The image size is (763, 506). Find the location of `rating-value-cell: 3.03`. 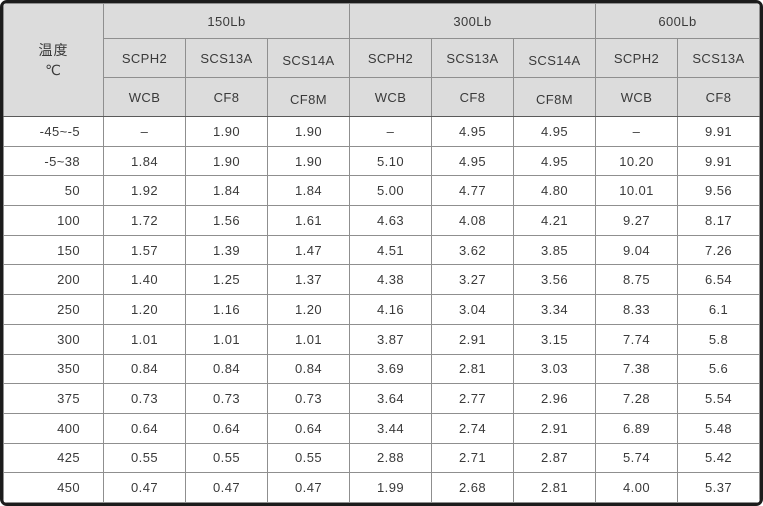

rating-value-cell: 3.03 is located at coordinates (554, 369).